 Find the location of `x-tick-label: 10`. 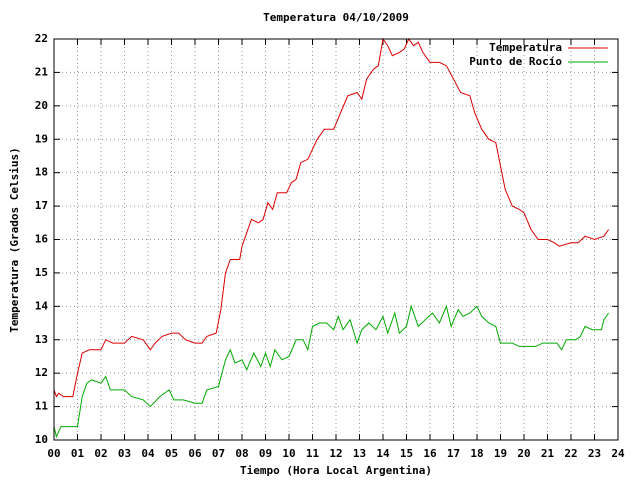

x-tick-label: 10 is located at coordinates (288, 453).